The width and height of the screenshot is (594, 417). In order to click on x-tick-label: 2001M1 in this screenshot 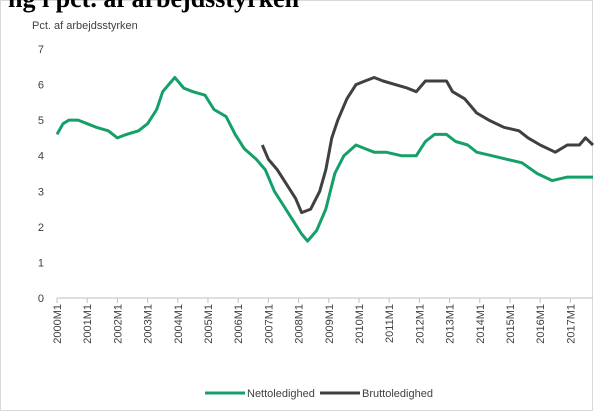, I will do `click(88, 324)`.